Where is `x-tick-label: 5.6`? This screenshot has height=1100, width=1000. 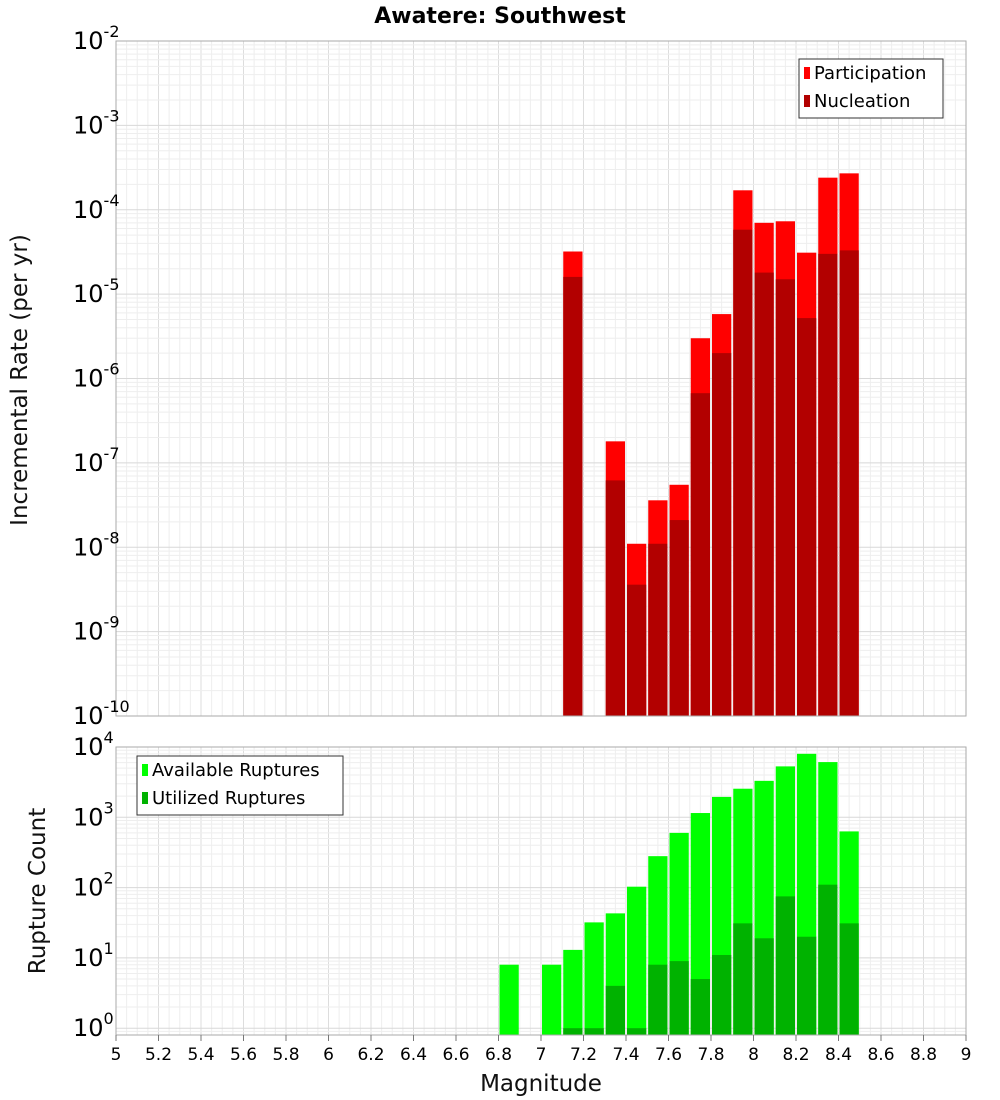 x-tick-label: 5.6 is located at coordinates (243, 1055).